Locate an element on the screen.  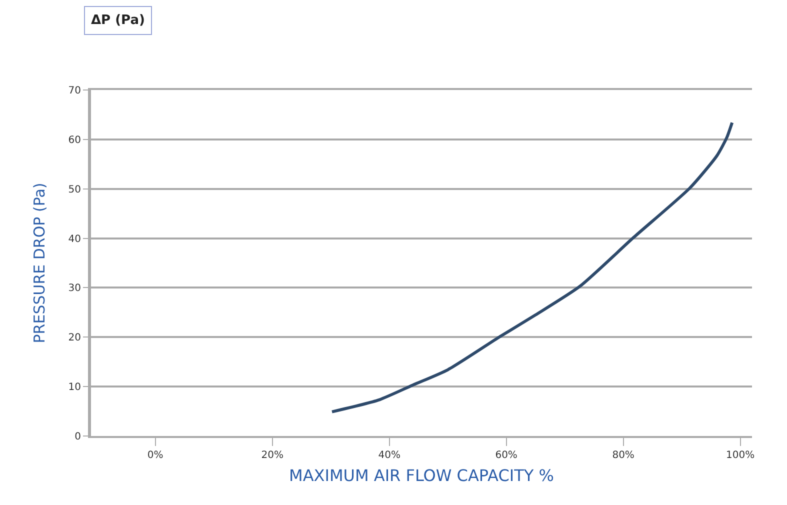
x-tick-label: 20% is located at coordinates (272, 455).